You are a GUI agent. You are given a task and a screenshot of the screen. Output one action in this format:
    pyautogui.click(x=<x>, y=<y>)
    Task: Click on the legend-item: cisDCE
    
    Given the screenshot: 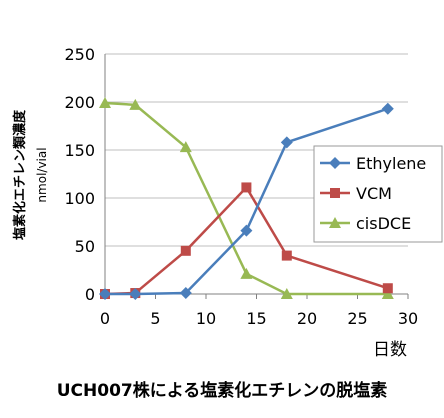 What is the action you would take?
    pyautogui.click(x=365, y=223)
    